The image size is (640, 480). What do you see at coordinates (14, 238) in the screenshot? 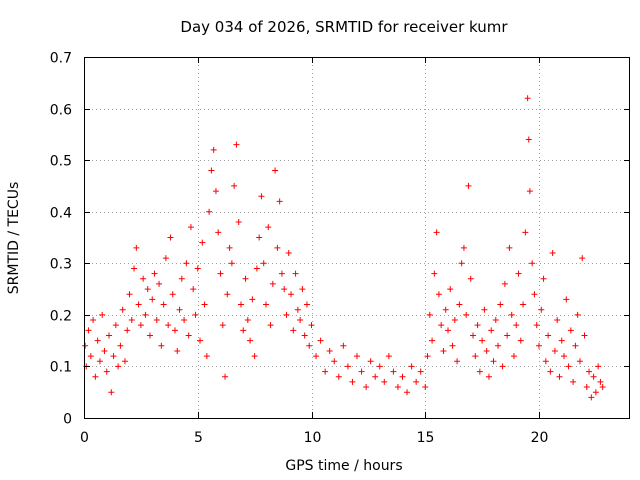
I see `y-axis-label: SRMTID / TECUs` at bounding box center [14, 238].